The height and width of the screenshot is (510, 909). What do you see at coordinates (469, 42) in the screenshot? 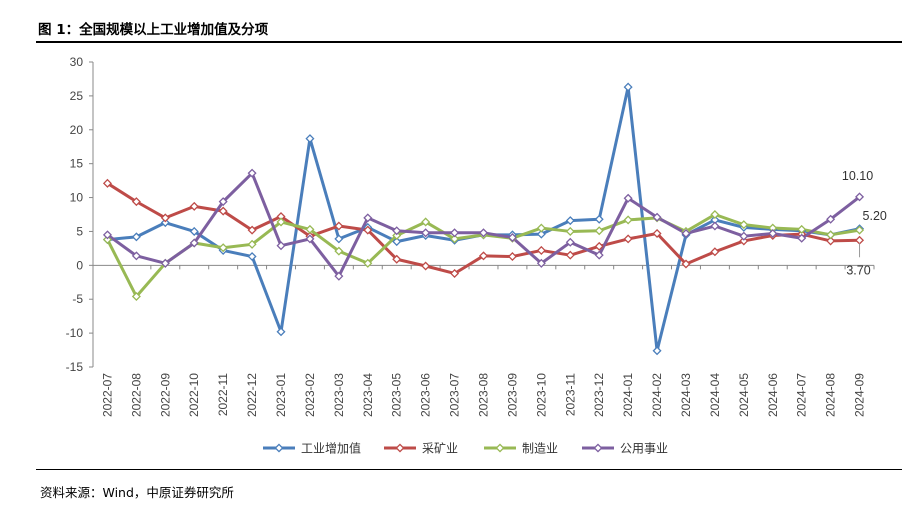
I see `top-rule` at bounding box center [469, 42].